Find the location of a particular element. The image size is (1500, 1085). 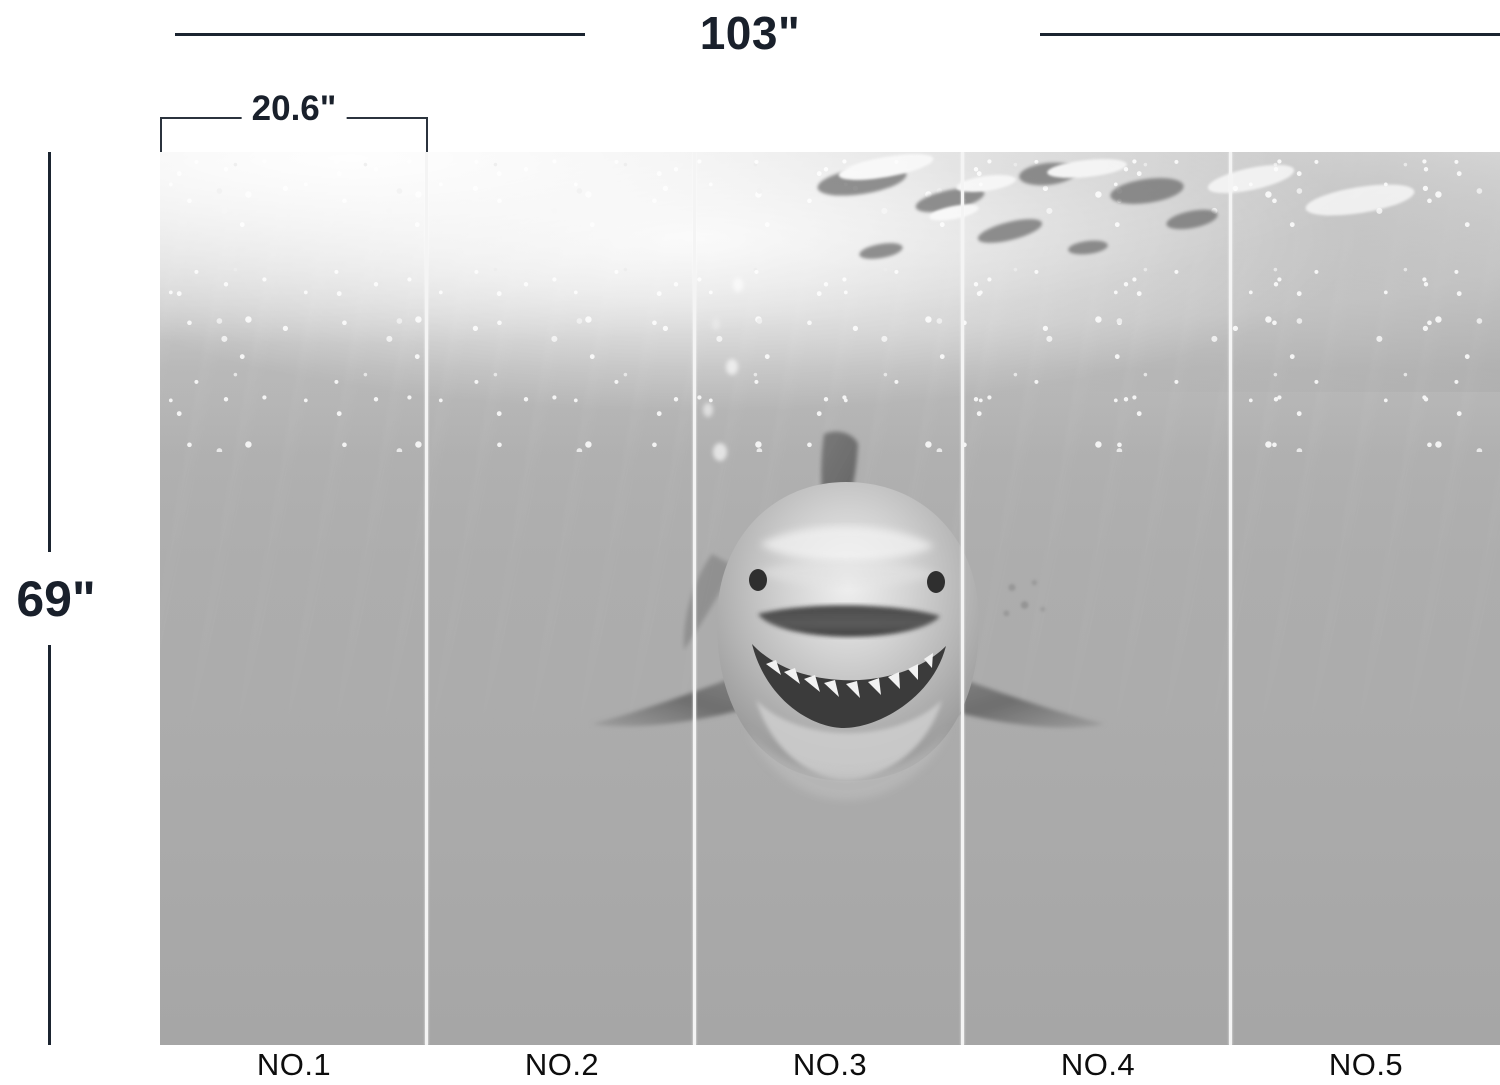

upper-jaw-shadow is located at coordinates (849, 621).